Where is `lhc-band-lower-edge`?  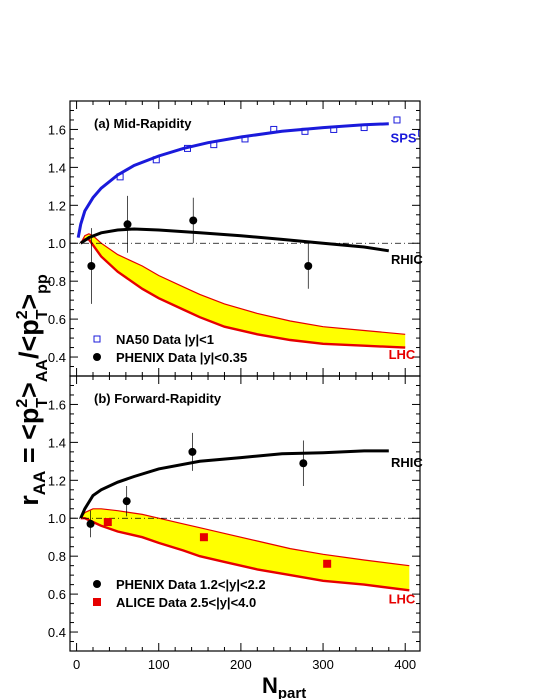
lhc-band-lower-edge is located at coordinates (242, 293).